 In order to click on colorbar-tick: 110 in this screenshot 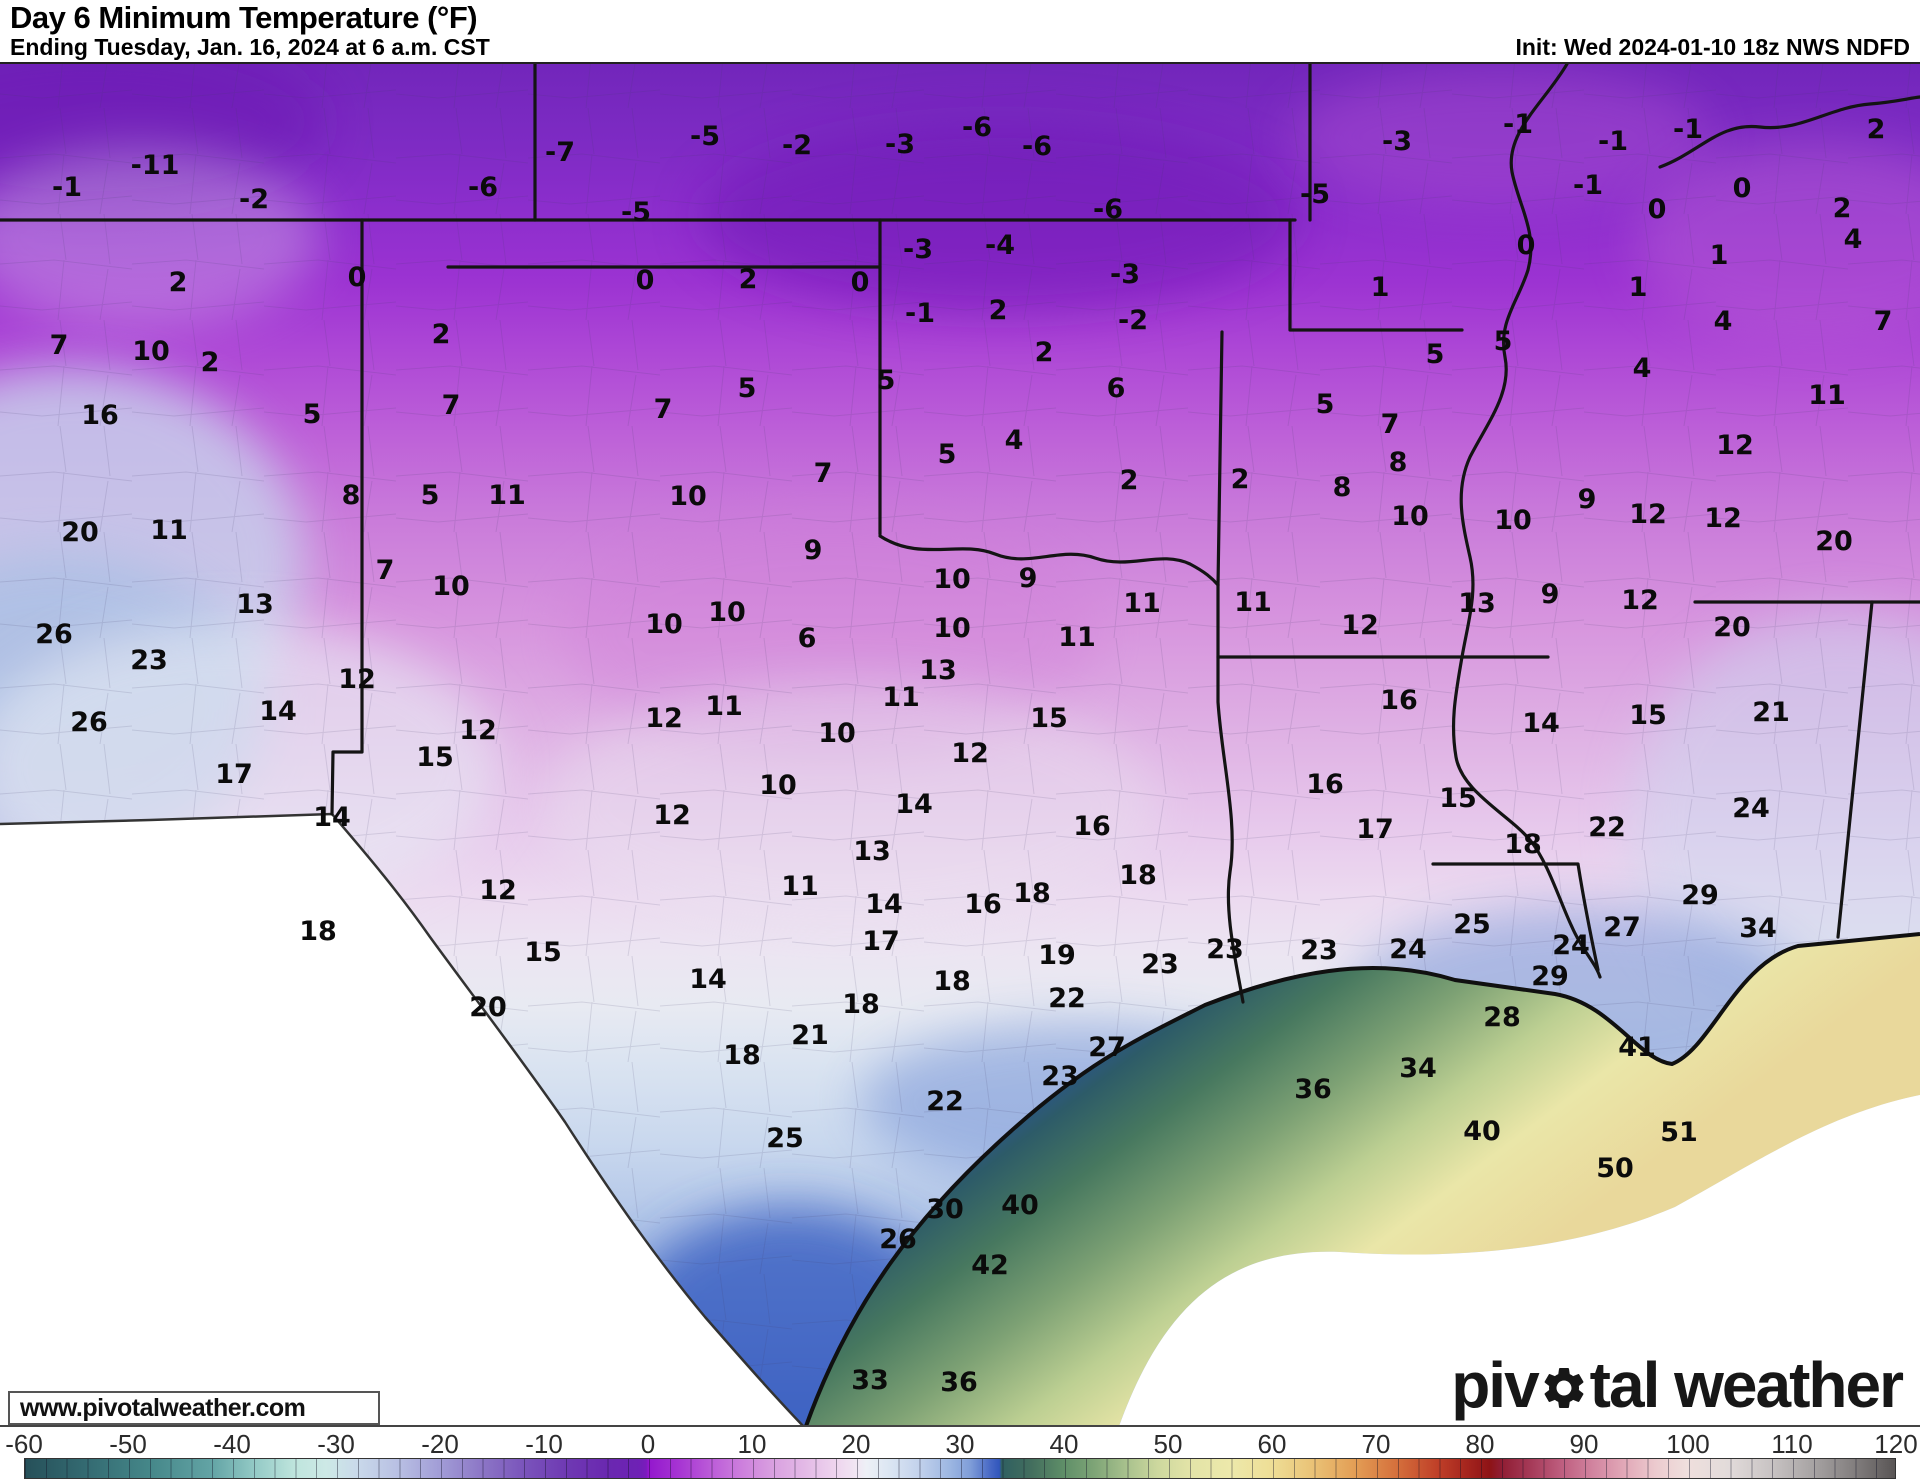, I will do `click(1792, 1444)`.